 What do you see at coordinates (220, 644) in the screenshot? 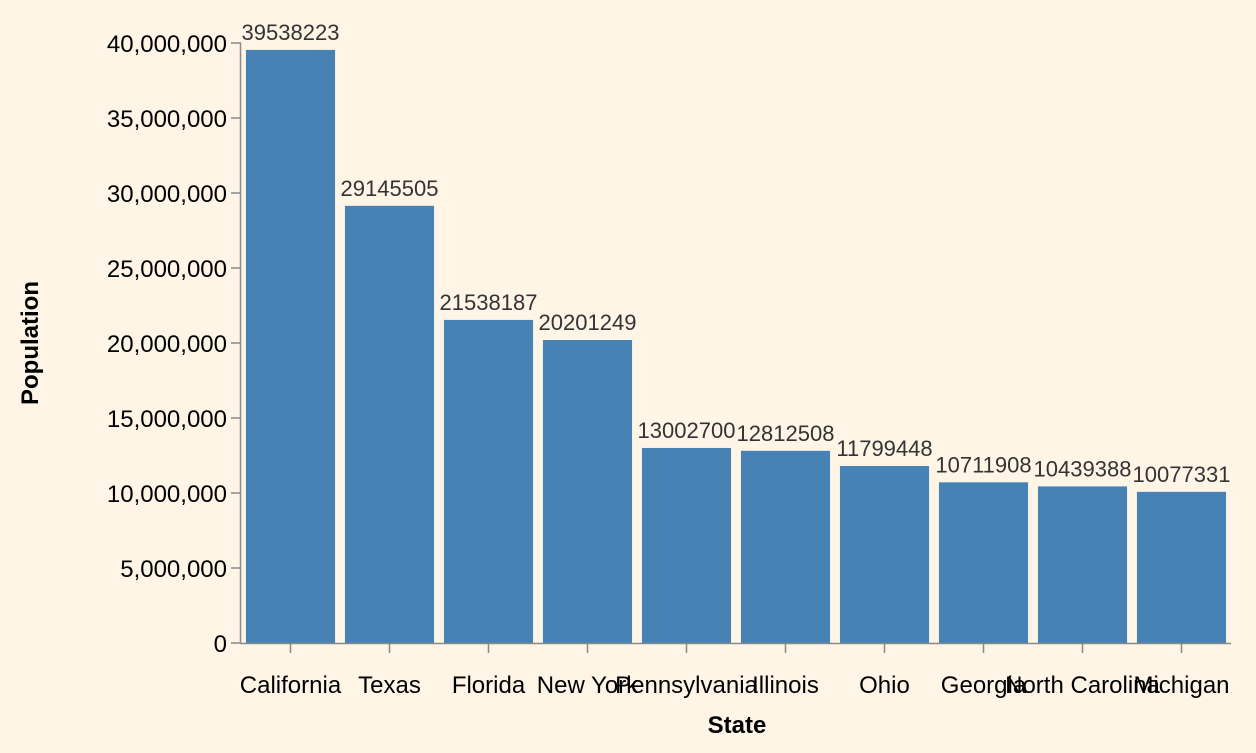
I see `y-tick-label: 0` at bounding box center [220, 644].